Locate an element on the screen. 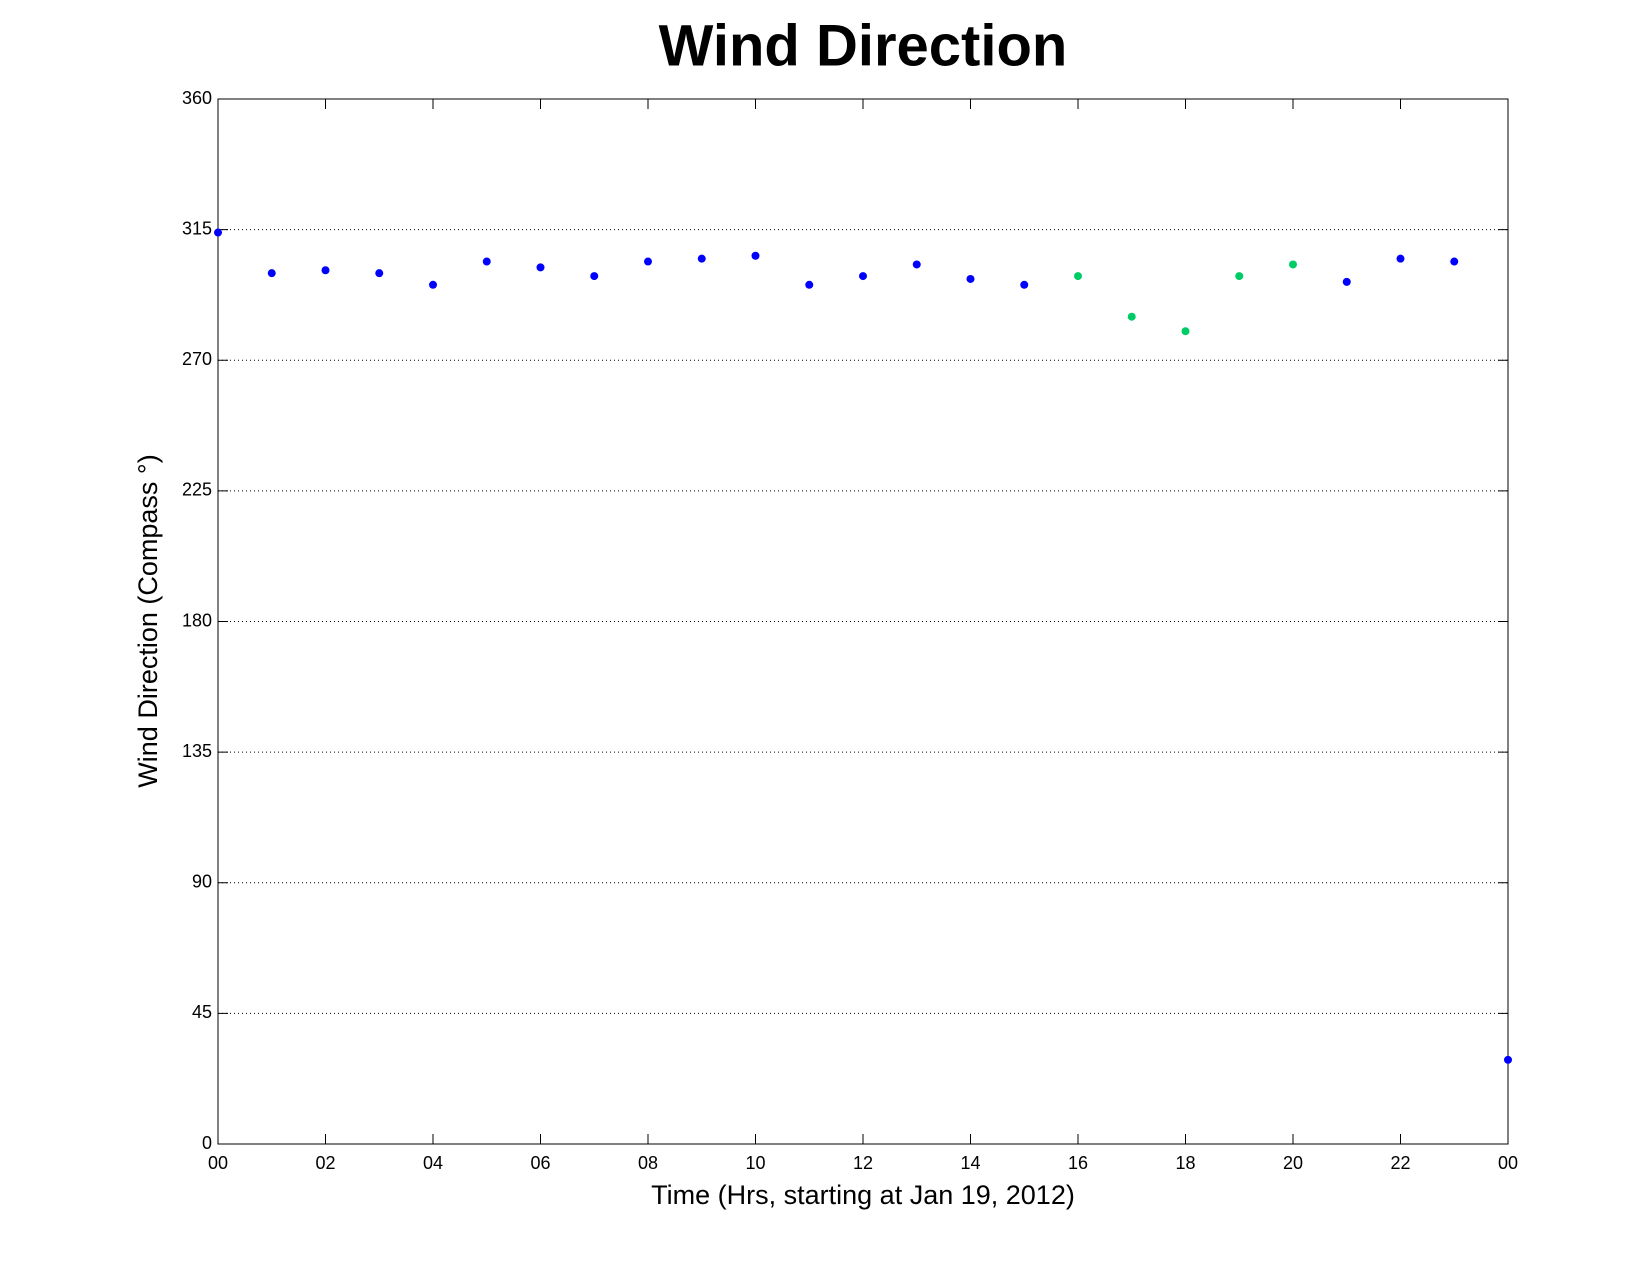  y-tick-label: 90 is located at coordinates (202, 882).